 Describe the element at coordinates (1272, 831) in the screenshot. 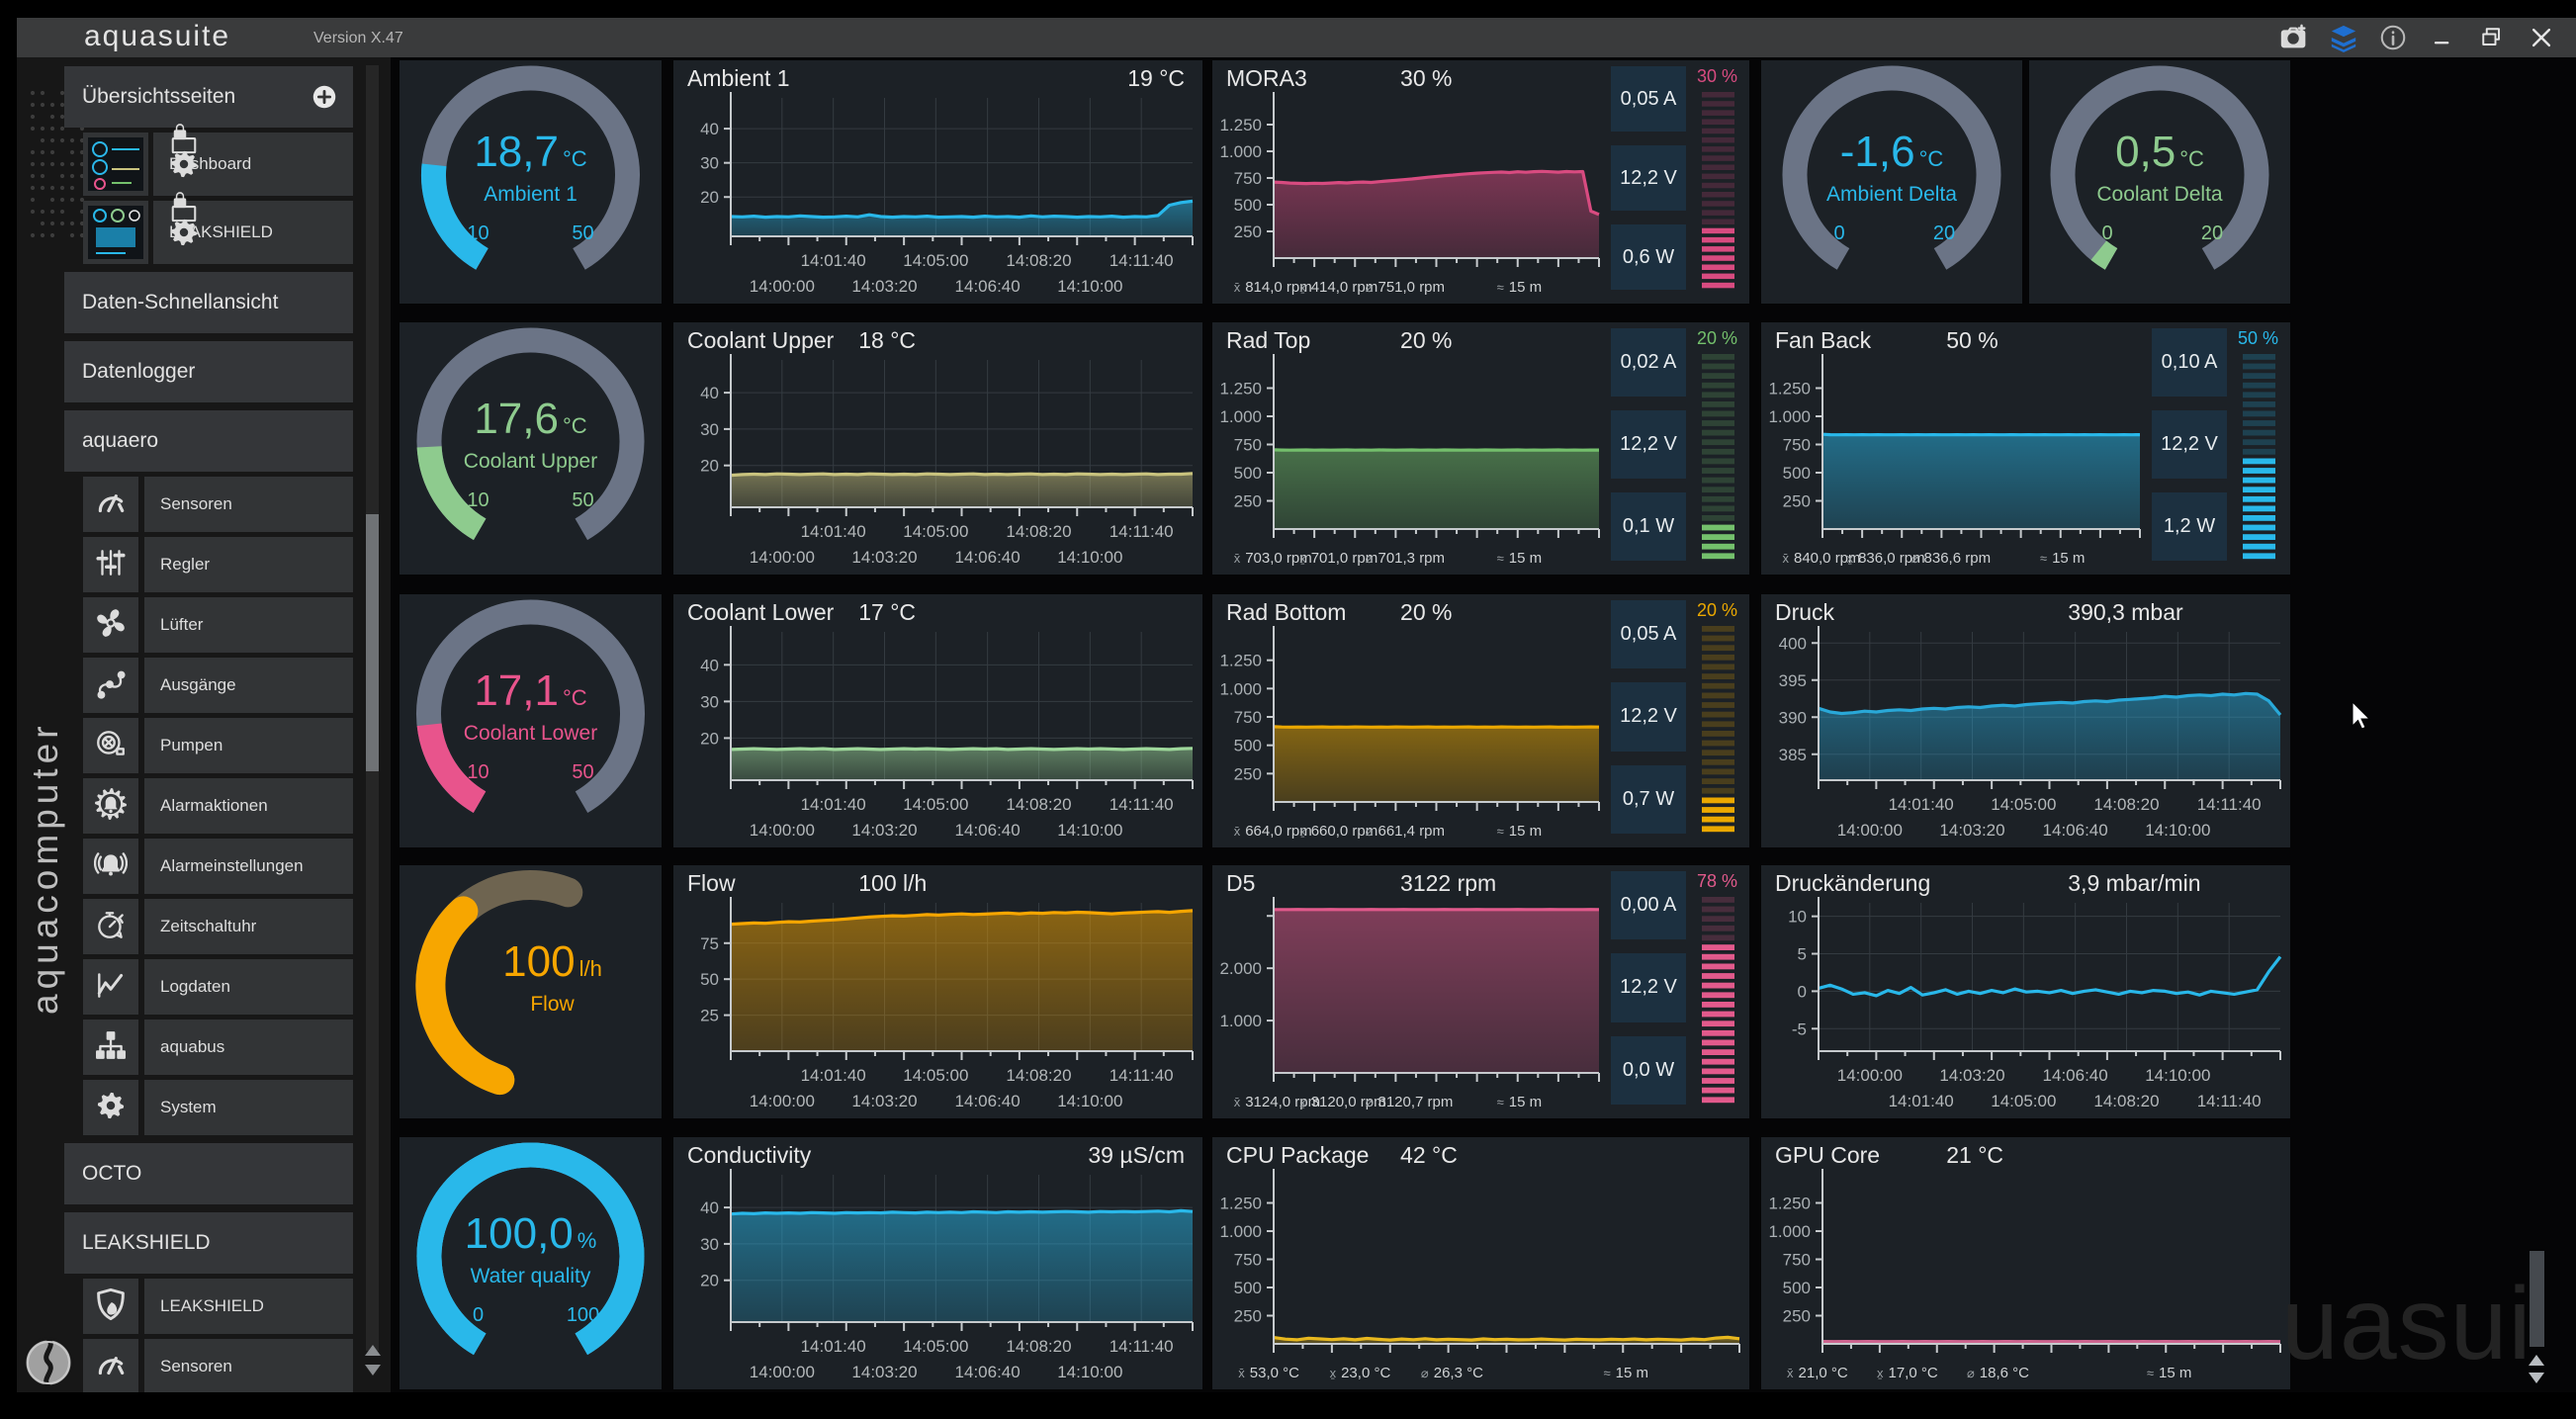

I see `footer-stat-max: x̄ 664,0 rpm` at that location.